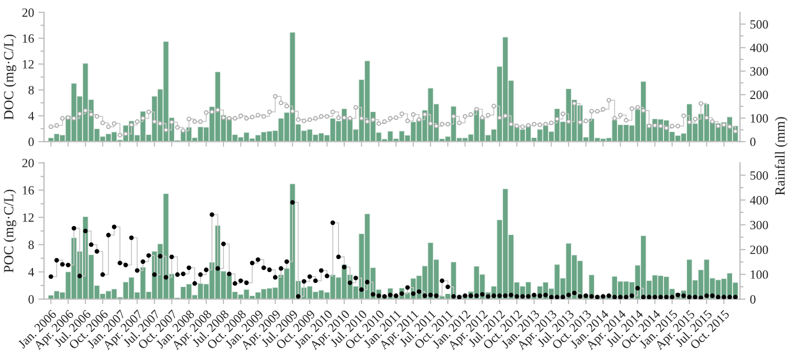  I want to click on y2-axis-title: Rainfall (mm), so click(781, 156).